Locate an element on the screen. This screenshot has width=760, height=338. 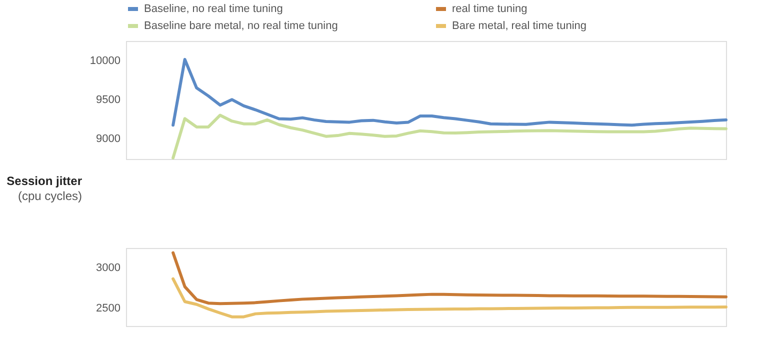
legend-label: Bare metal, real time tuning is located at coordinates (519, 26).